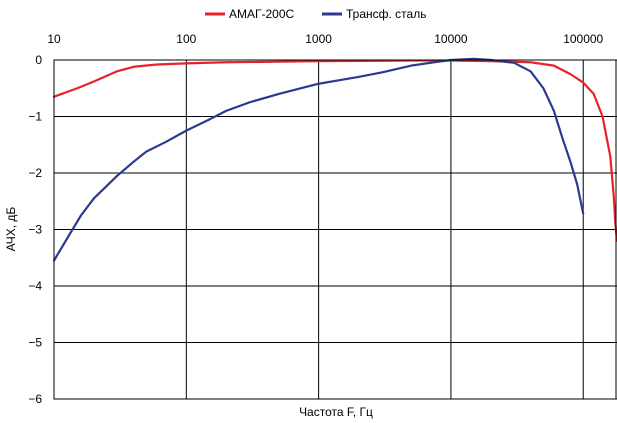  What do you see at coordinates (11, 229) in the screenshot?
I see `y-axis-label: АЧХ, дБ` at bounding box center [11, 229].